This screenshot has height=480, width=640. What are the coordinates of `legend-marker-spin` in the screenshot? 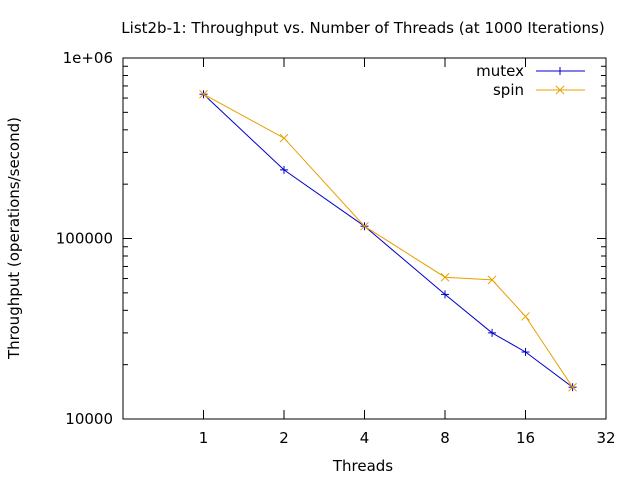 It's located at (560, 90).